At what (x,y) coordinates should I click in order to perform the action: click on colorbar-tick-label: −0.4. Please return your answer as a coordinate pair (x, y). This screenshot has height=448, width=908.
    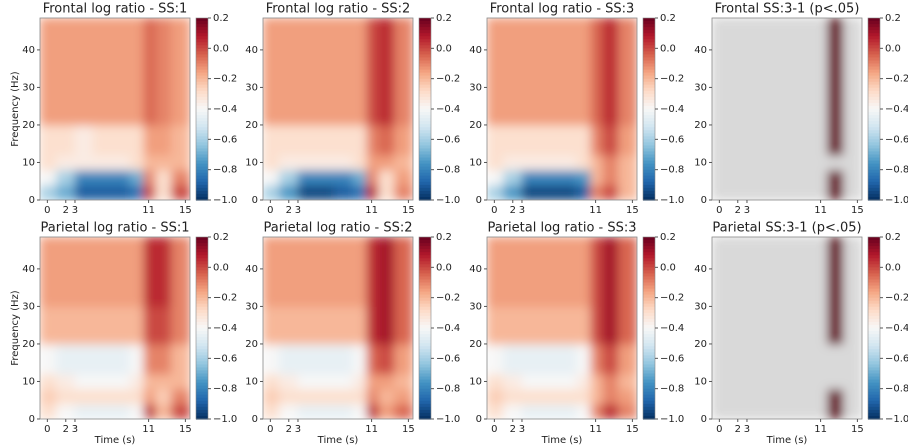
    Looking at the image, I should click on (448, 328).